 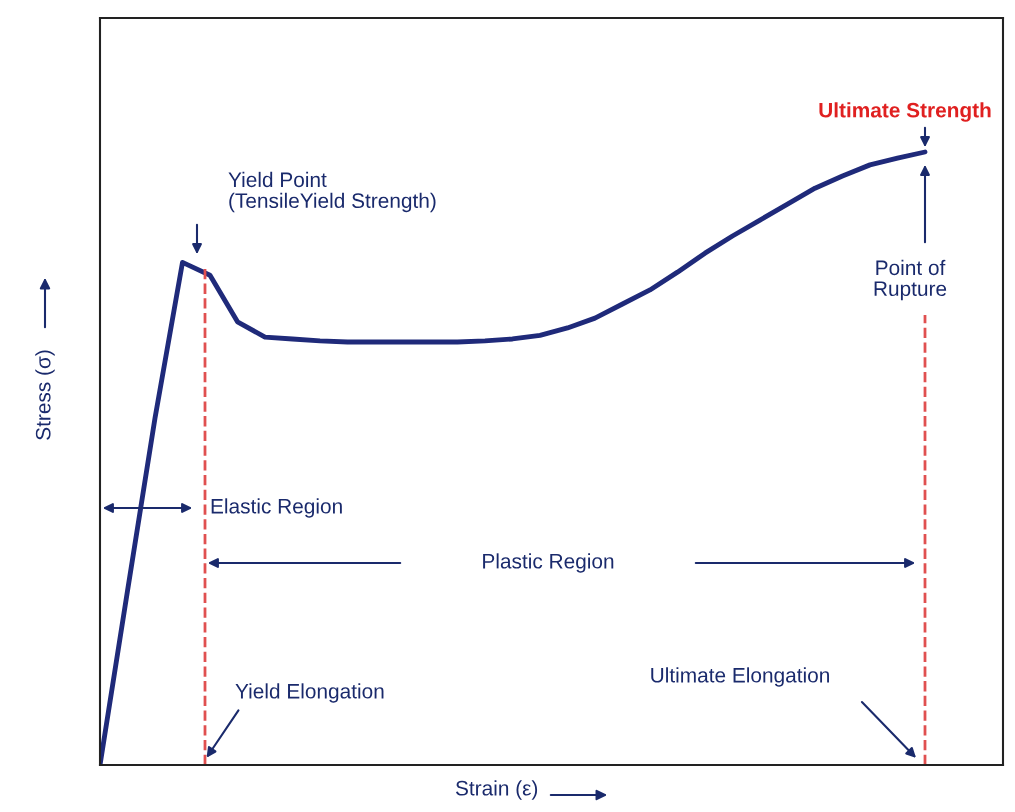 What do you see at coordinates (740, 677) in the screenshot?
I see `annotation: Ultimate Elongation` at bounding box center [740, 677].